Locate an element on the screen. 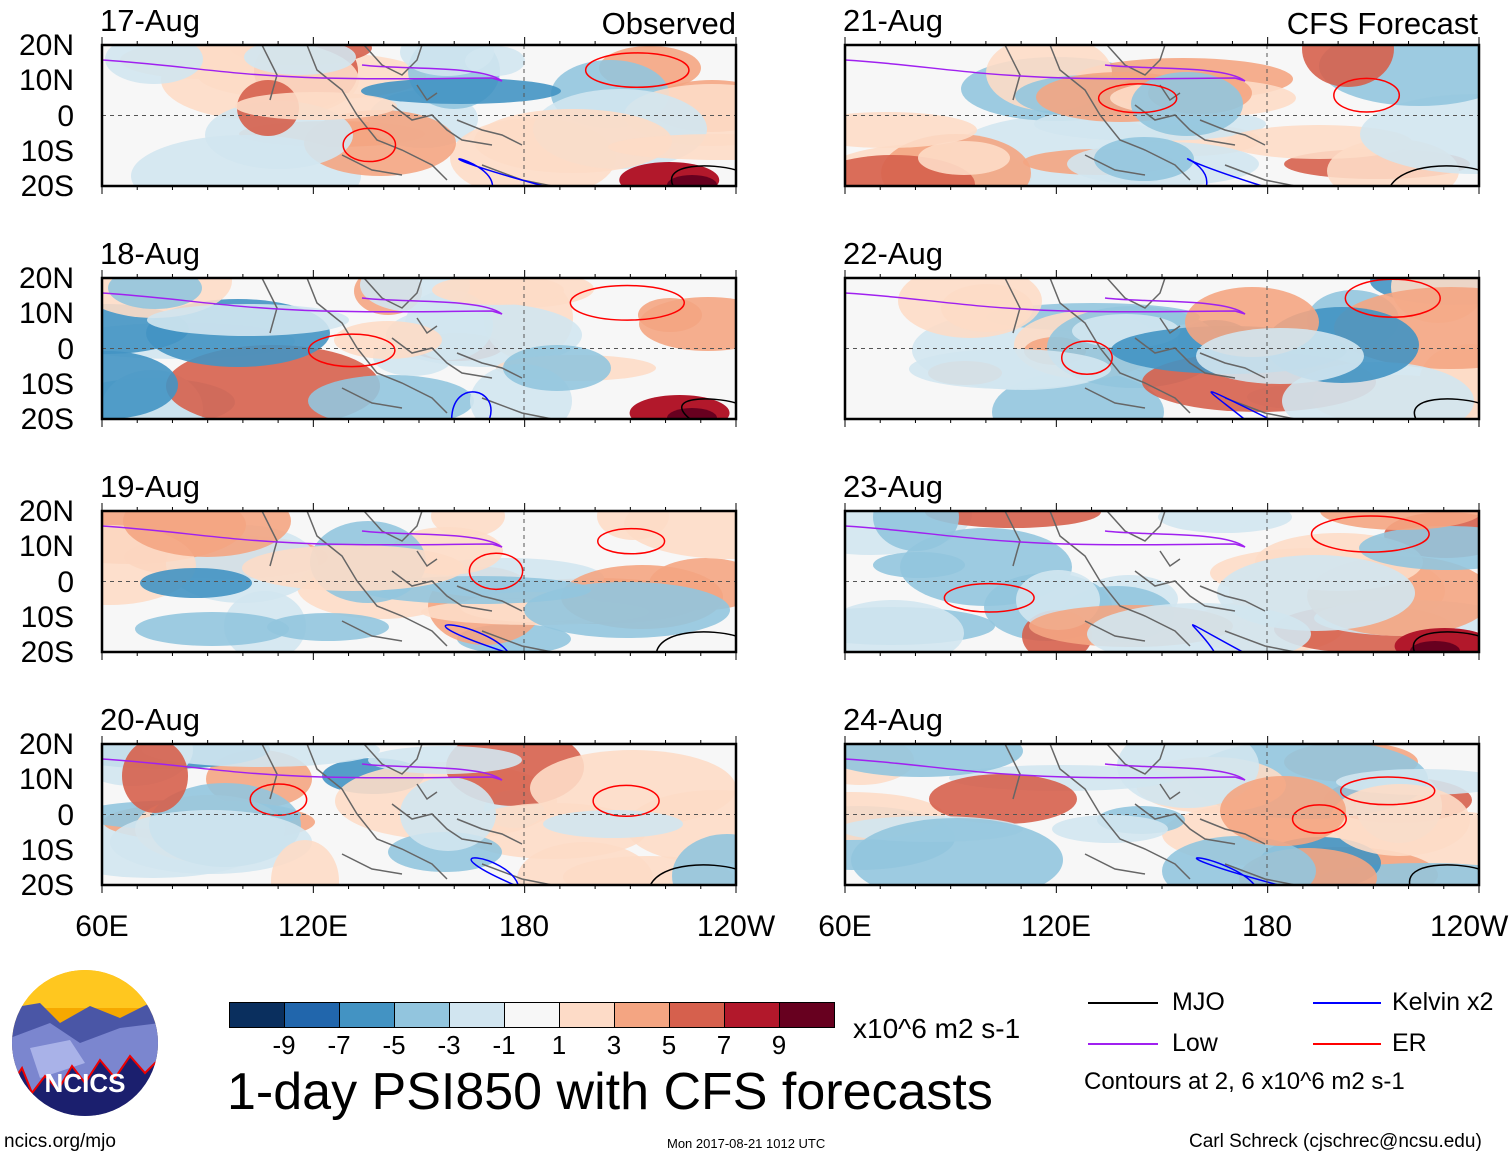 The image size is (1510, 1158). legend-label-low: Low is located at coordinates (1195, 1043).